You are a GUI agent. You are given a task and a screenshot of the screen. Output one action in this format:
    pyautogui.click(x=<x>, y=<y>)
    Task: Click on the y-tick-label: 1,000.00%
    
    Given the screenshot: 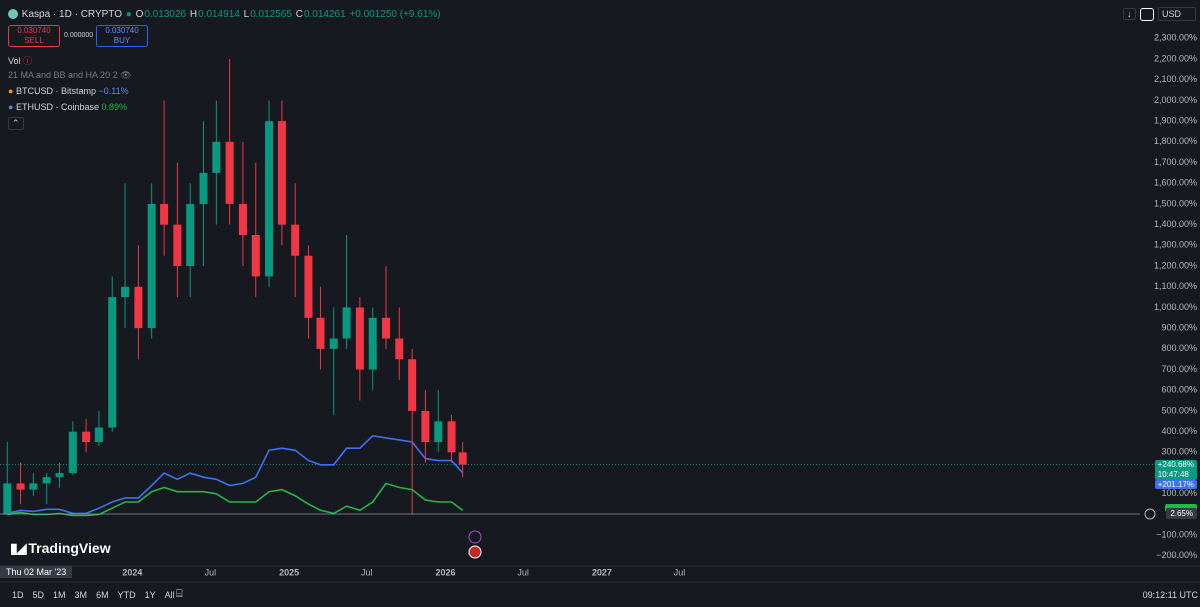 What is the action you would take?
    pyautogui.click(x=1175, y=307)
    